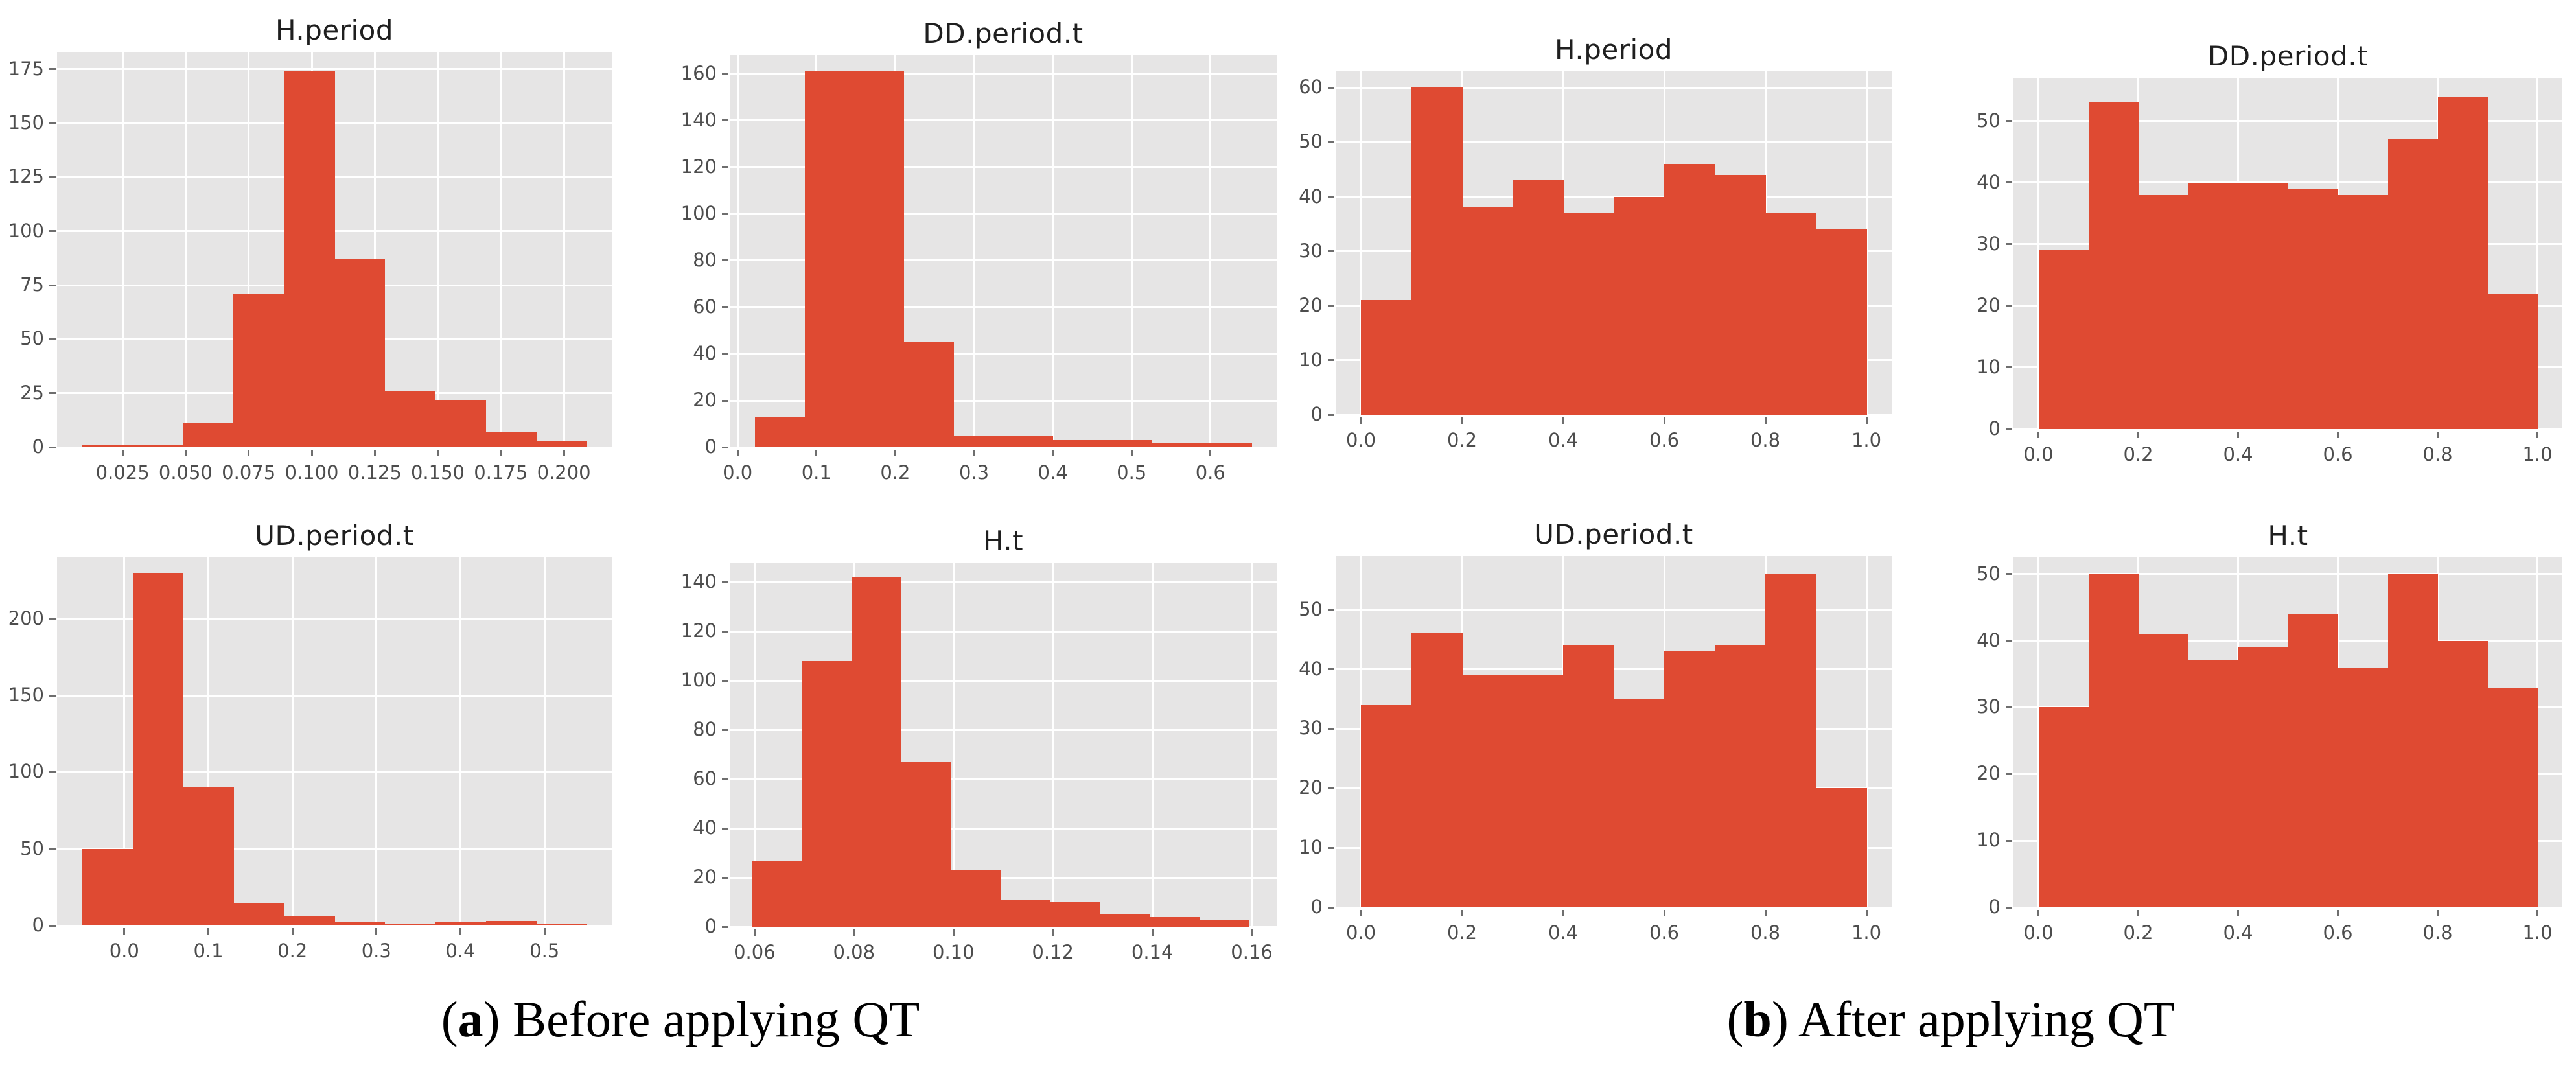 The height and width of the screenshot is (1070, 2576). Describe the element at coordinates (450, 1019) in the screenshot. I see `caption-open-paren: (` at that location.